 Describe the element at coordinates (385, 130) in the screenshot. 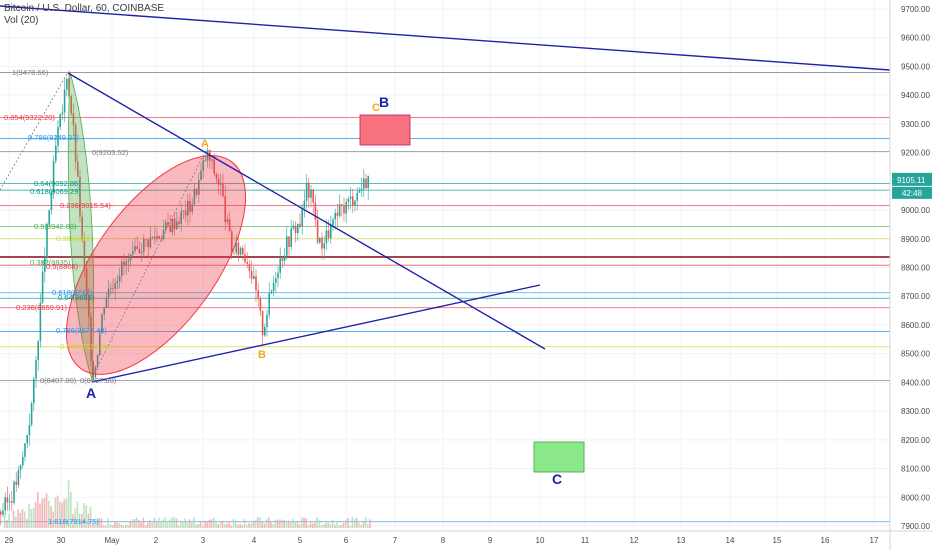

I see `target-box-red` at that location.